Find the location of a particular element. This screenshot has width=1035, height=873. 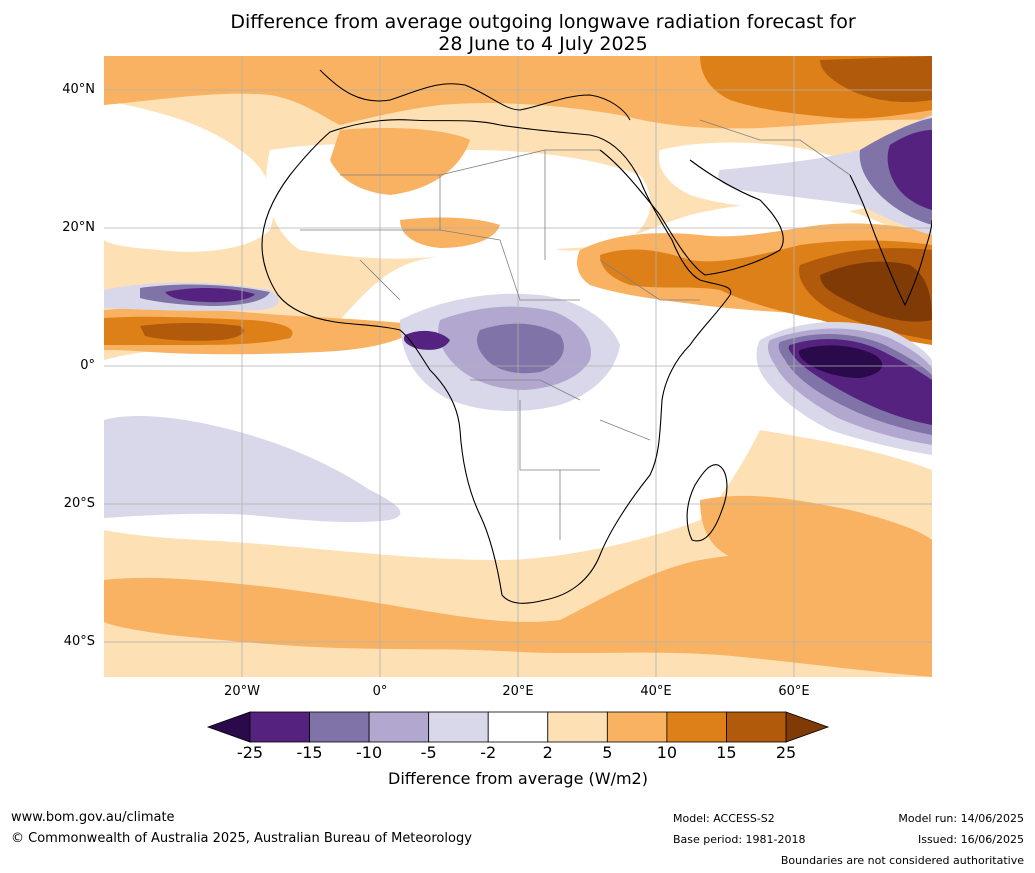

neutral-region-north-atlantic is located at coordinates (189, 176).